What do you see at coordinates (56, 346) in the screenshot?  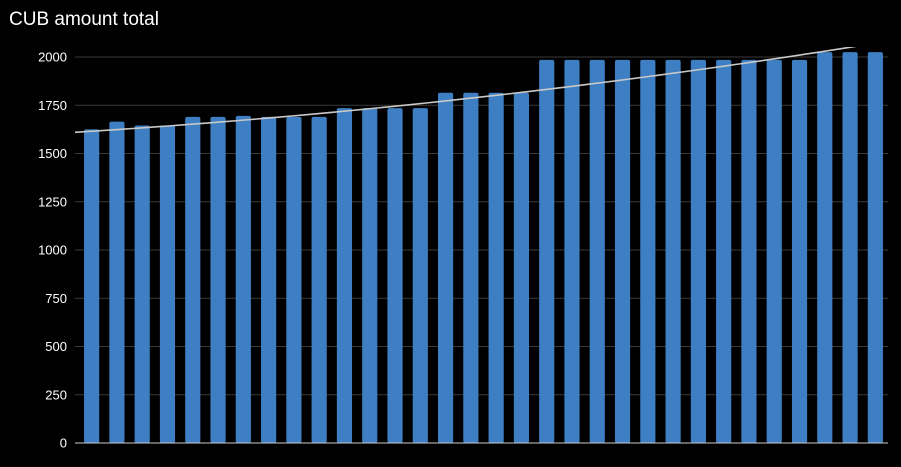 I see `y-tick-label: 500` at bounding box center [56, 346].